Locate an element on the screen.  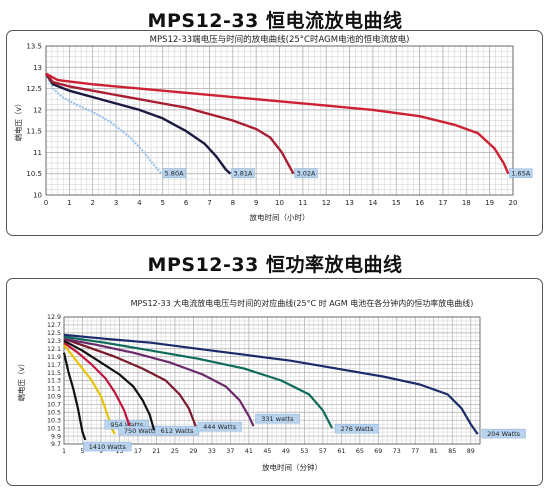
chart1-series-label: 3.81A is located at coordinates (243, 174).